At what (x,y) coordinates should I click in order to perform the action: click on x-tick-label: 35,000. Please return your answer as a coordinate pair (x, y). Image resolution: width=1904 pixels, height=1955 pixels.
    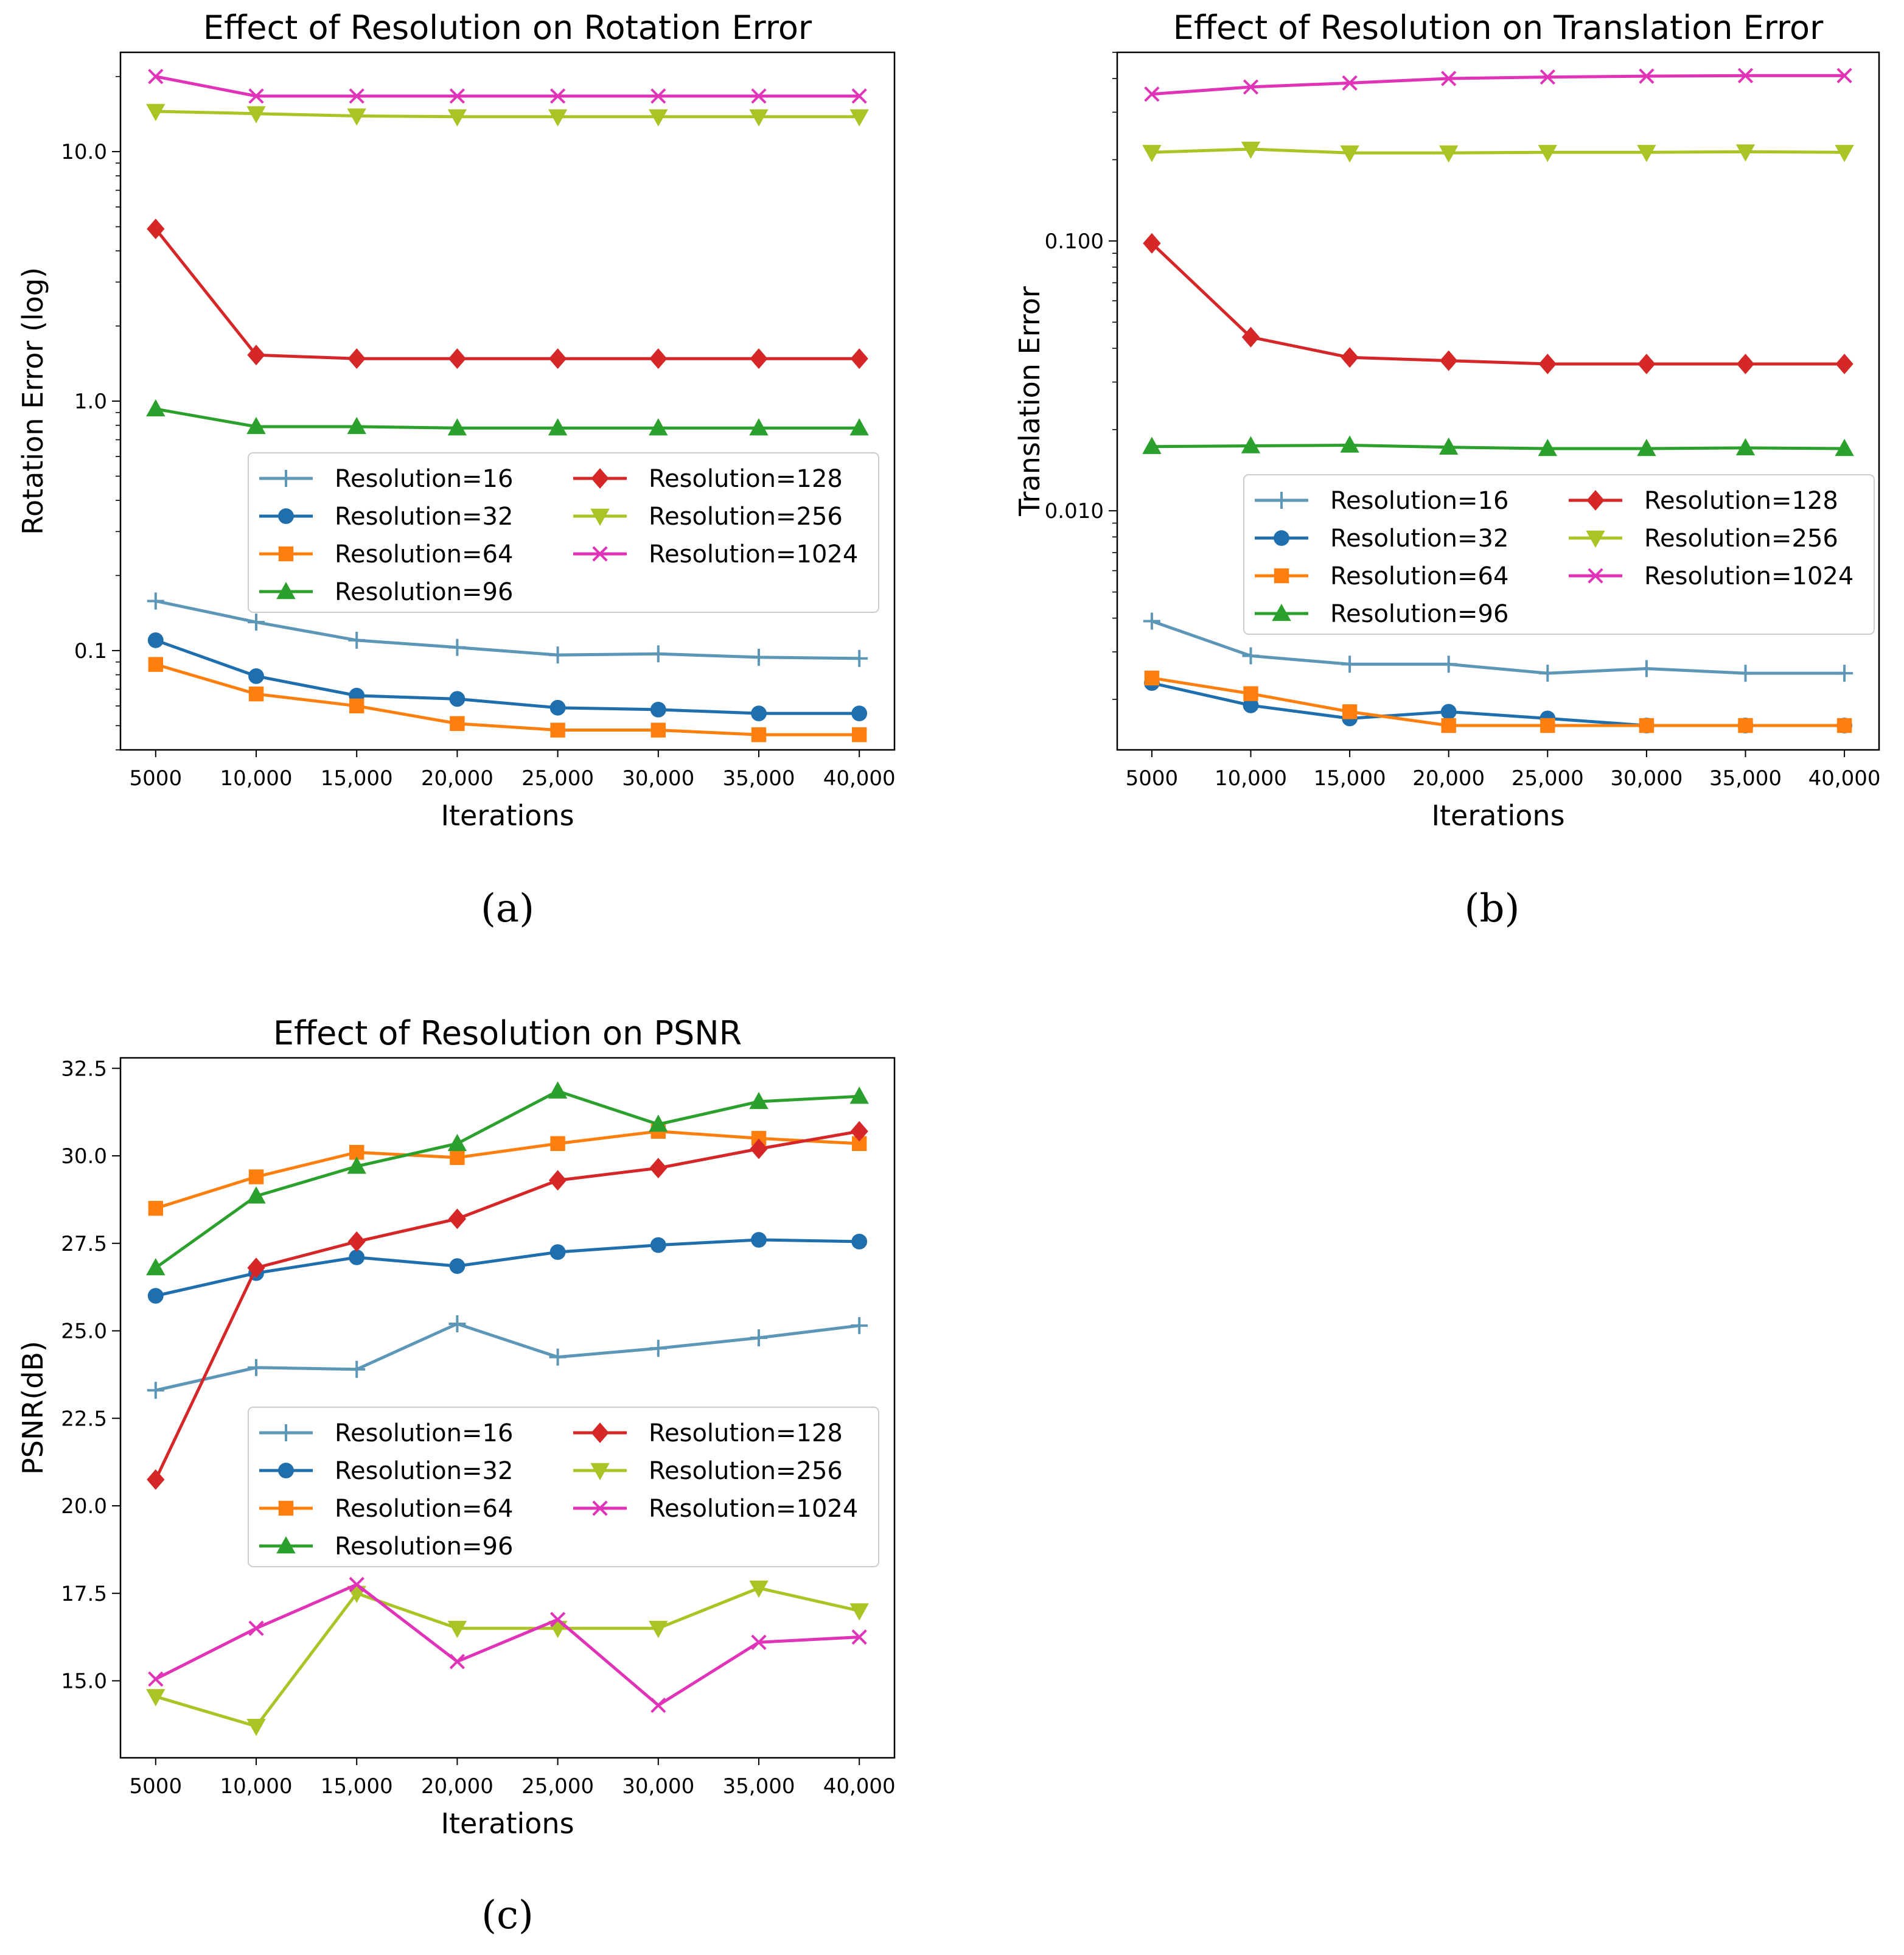
    Looking at the image, I should click on (759, 1786).